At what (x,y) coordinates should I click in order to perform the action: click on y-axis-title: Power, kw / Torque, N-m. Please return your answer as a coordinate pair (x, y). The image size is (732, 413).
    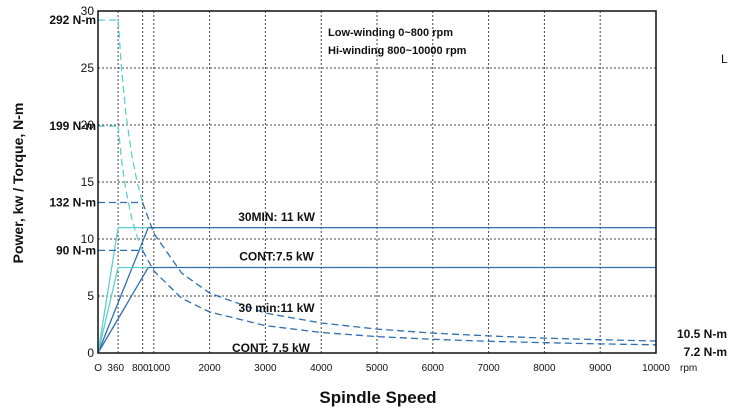
    Looking at the image, I should click on (18, 183).